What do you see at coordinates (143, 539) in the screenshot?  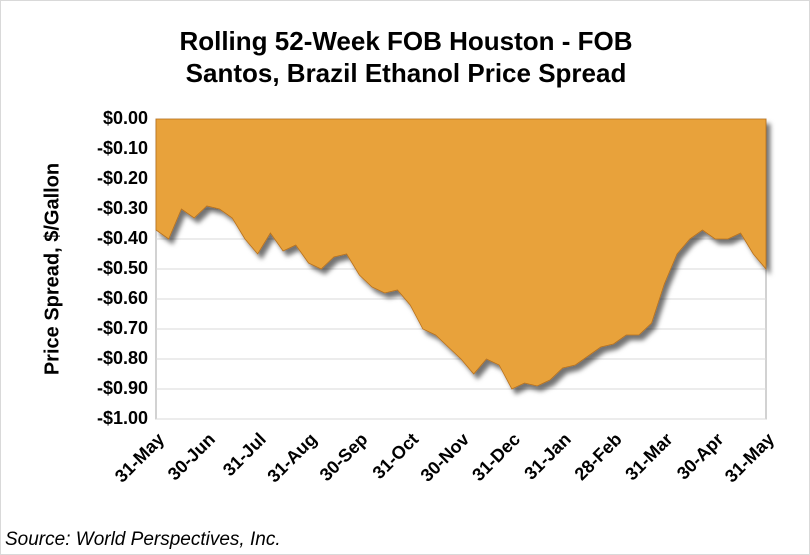 I see `source-note: Source: World Perspectives, Inc.` at bounding box center [143, 539].